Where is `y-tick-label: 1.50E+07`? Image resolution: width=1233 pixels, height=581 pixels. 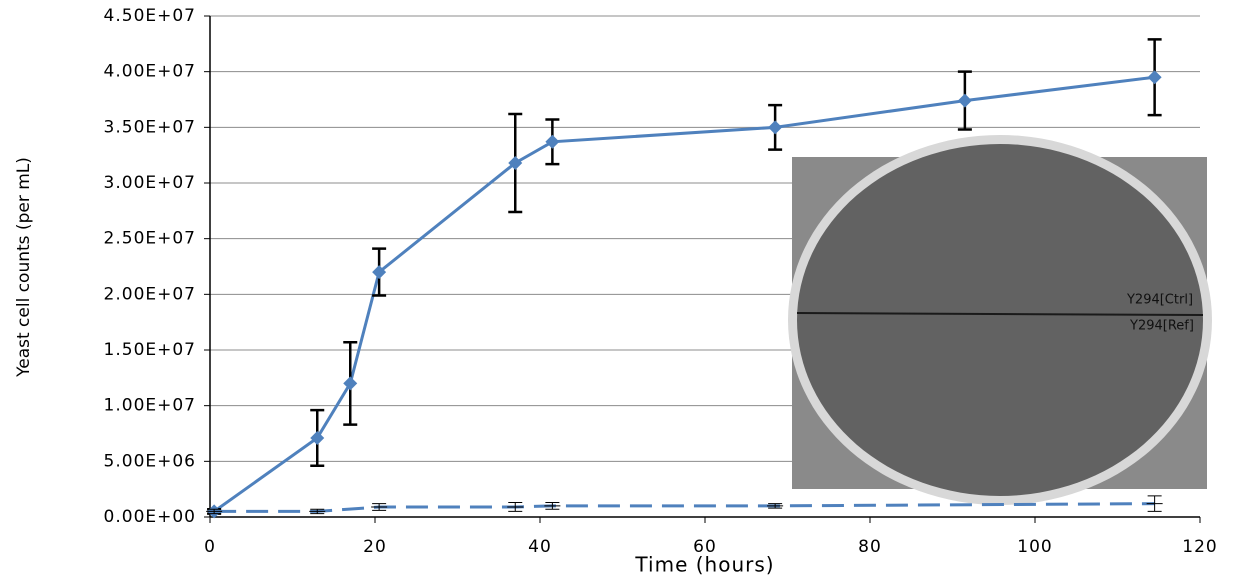
y-tick-label: 1.50E+07 is located at coordinates (150, 350).